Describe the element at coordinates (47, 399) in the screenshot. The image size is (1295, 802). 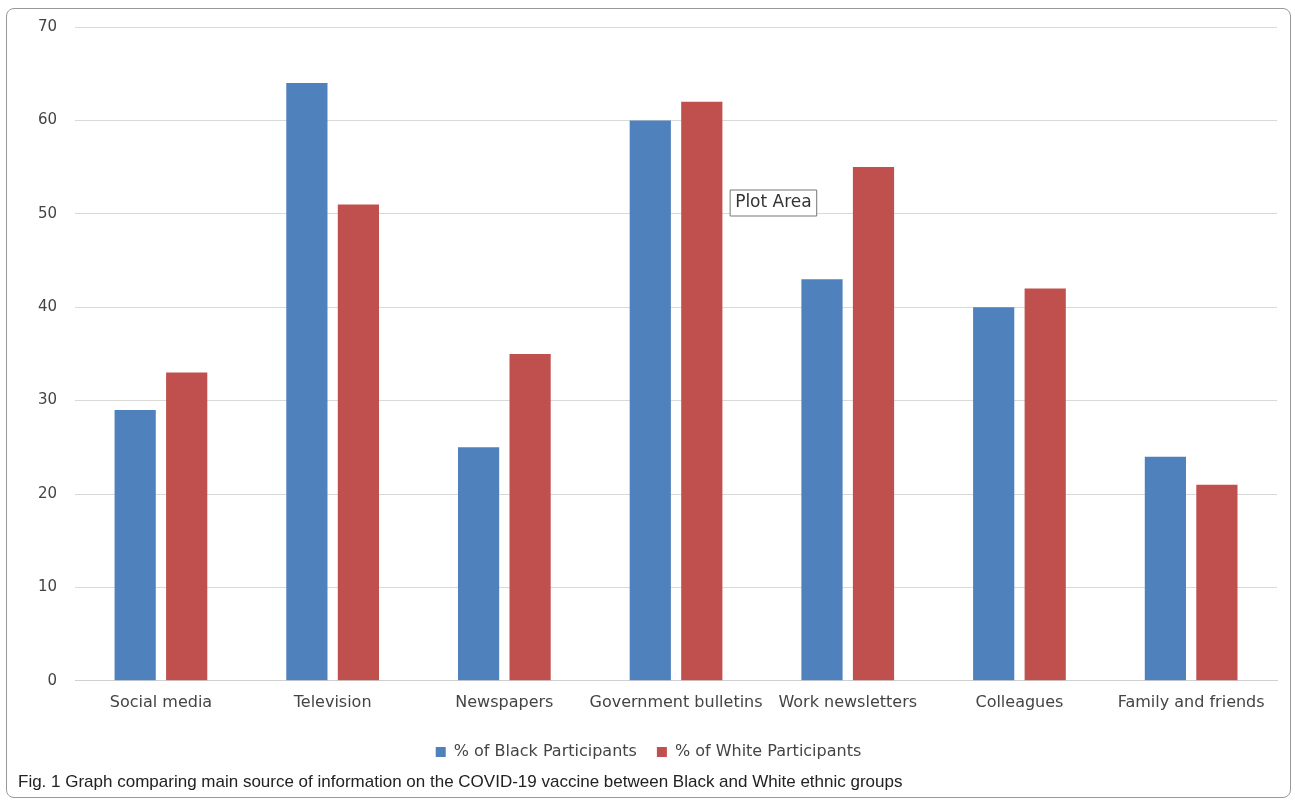
I see `y-tick-label: 30` at that location.